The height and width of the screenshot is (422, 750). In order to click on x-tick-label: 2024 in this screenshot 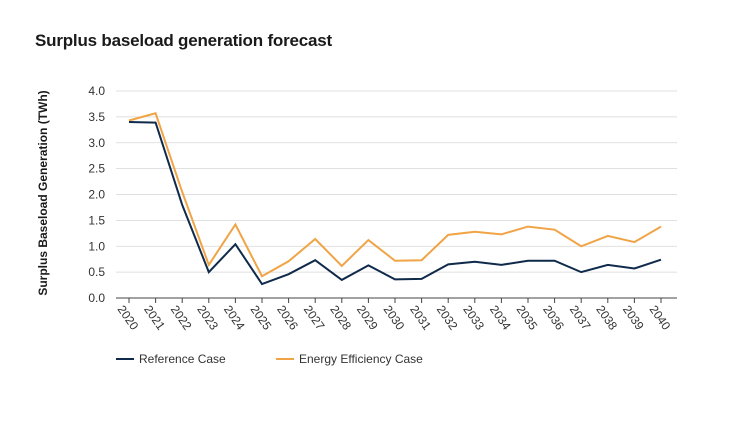, I will do `click(234, 318)`.